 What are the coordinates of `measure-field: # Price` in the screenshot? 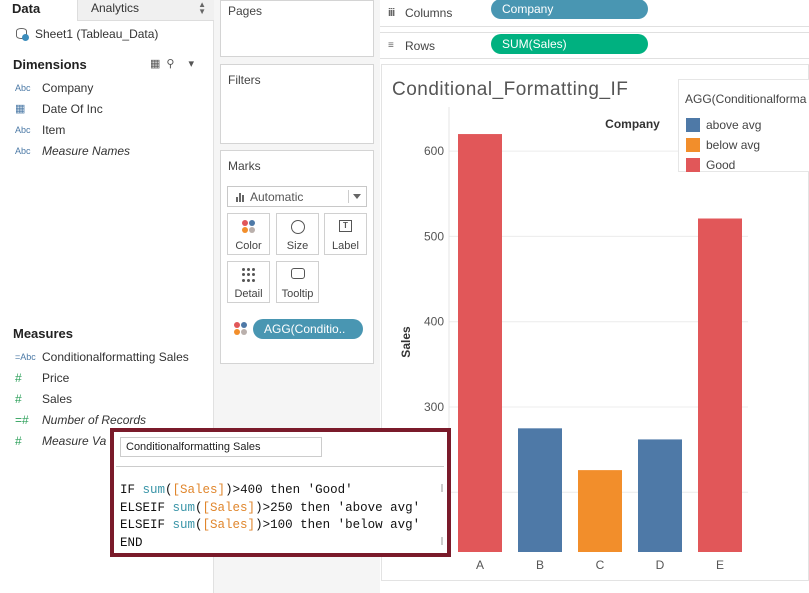 It's located at (34, 377).